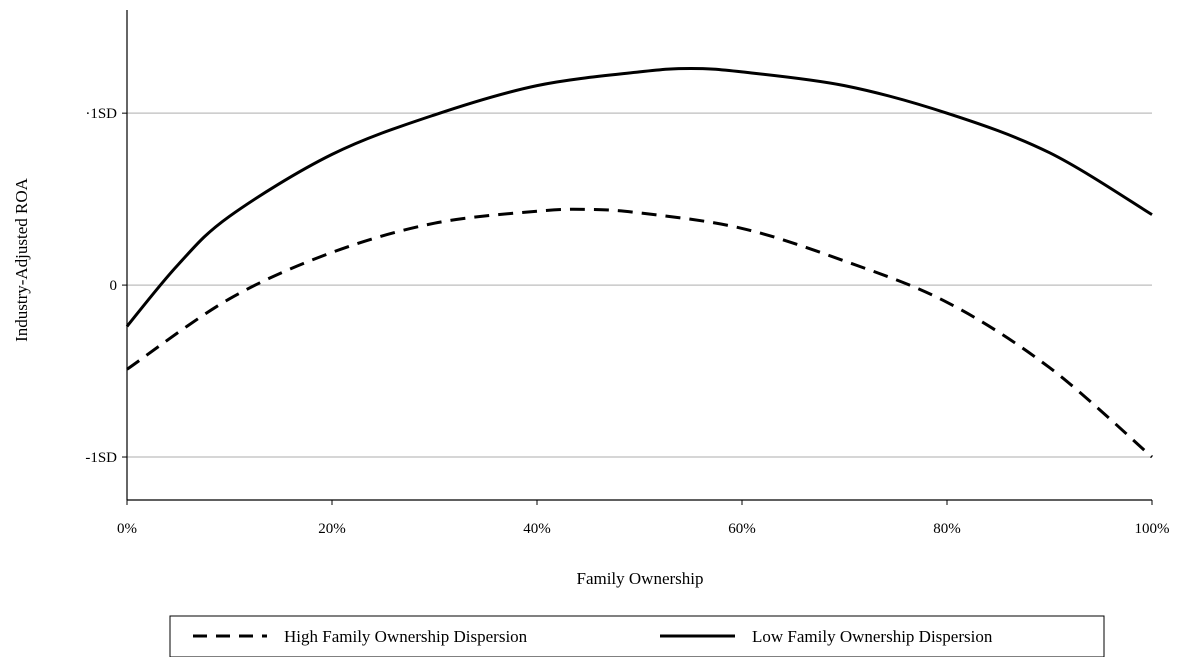 Image resolution: width=1191 pixels, height=657 pixels. Describe the element at coordinates (332, 529) in the screenshot. I see `x-tick-label-1: 20%` at that location.